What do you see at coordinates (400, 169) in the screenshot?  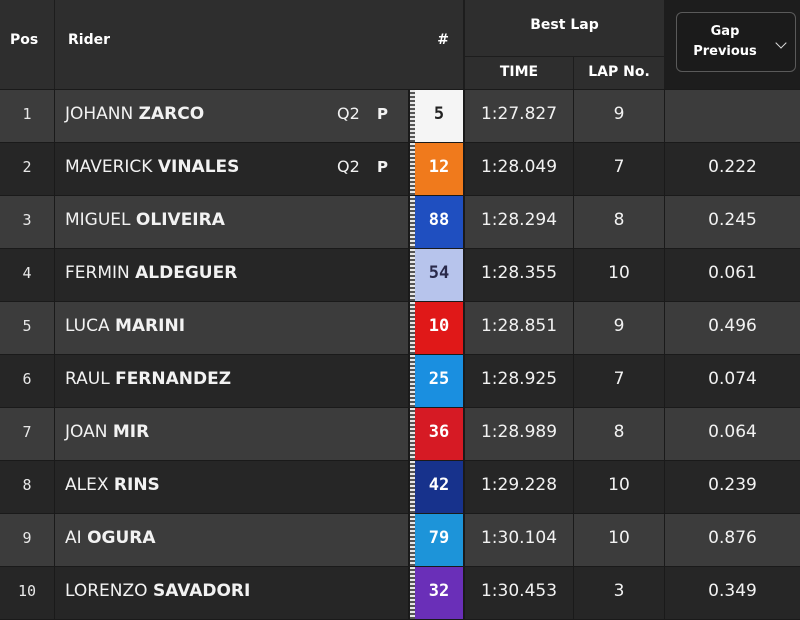 I see `table-row: 2 MAVERICK VINALES Q2 P 12 1:28.049 7 0.222` at bounding box center [400, 169].